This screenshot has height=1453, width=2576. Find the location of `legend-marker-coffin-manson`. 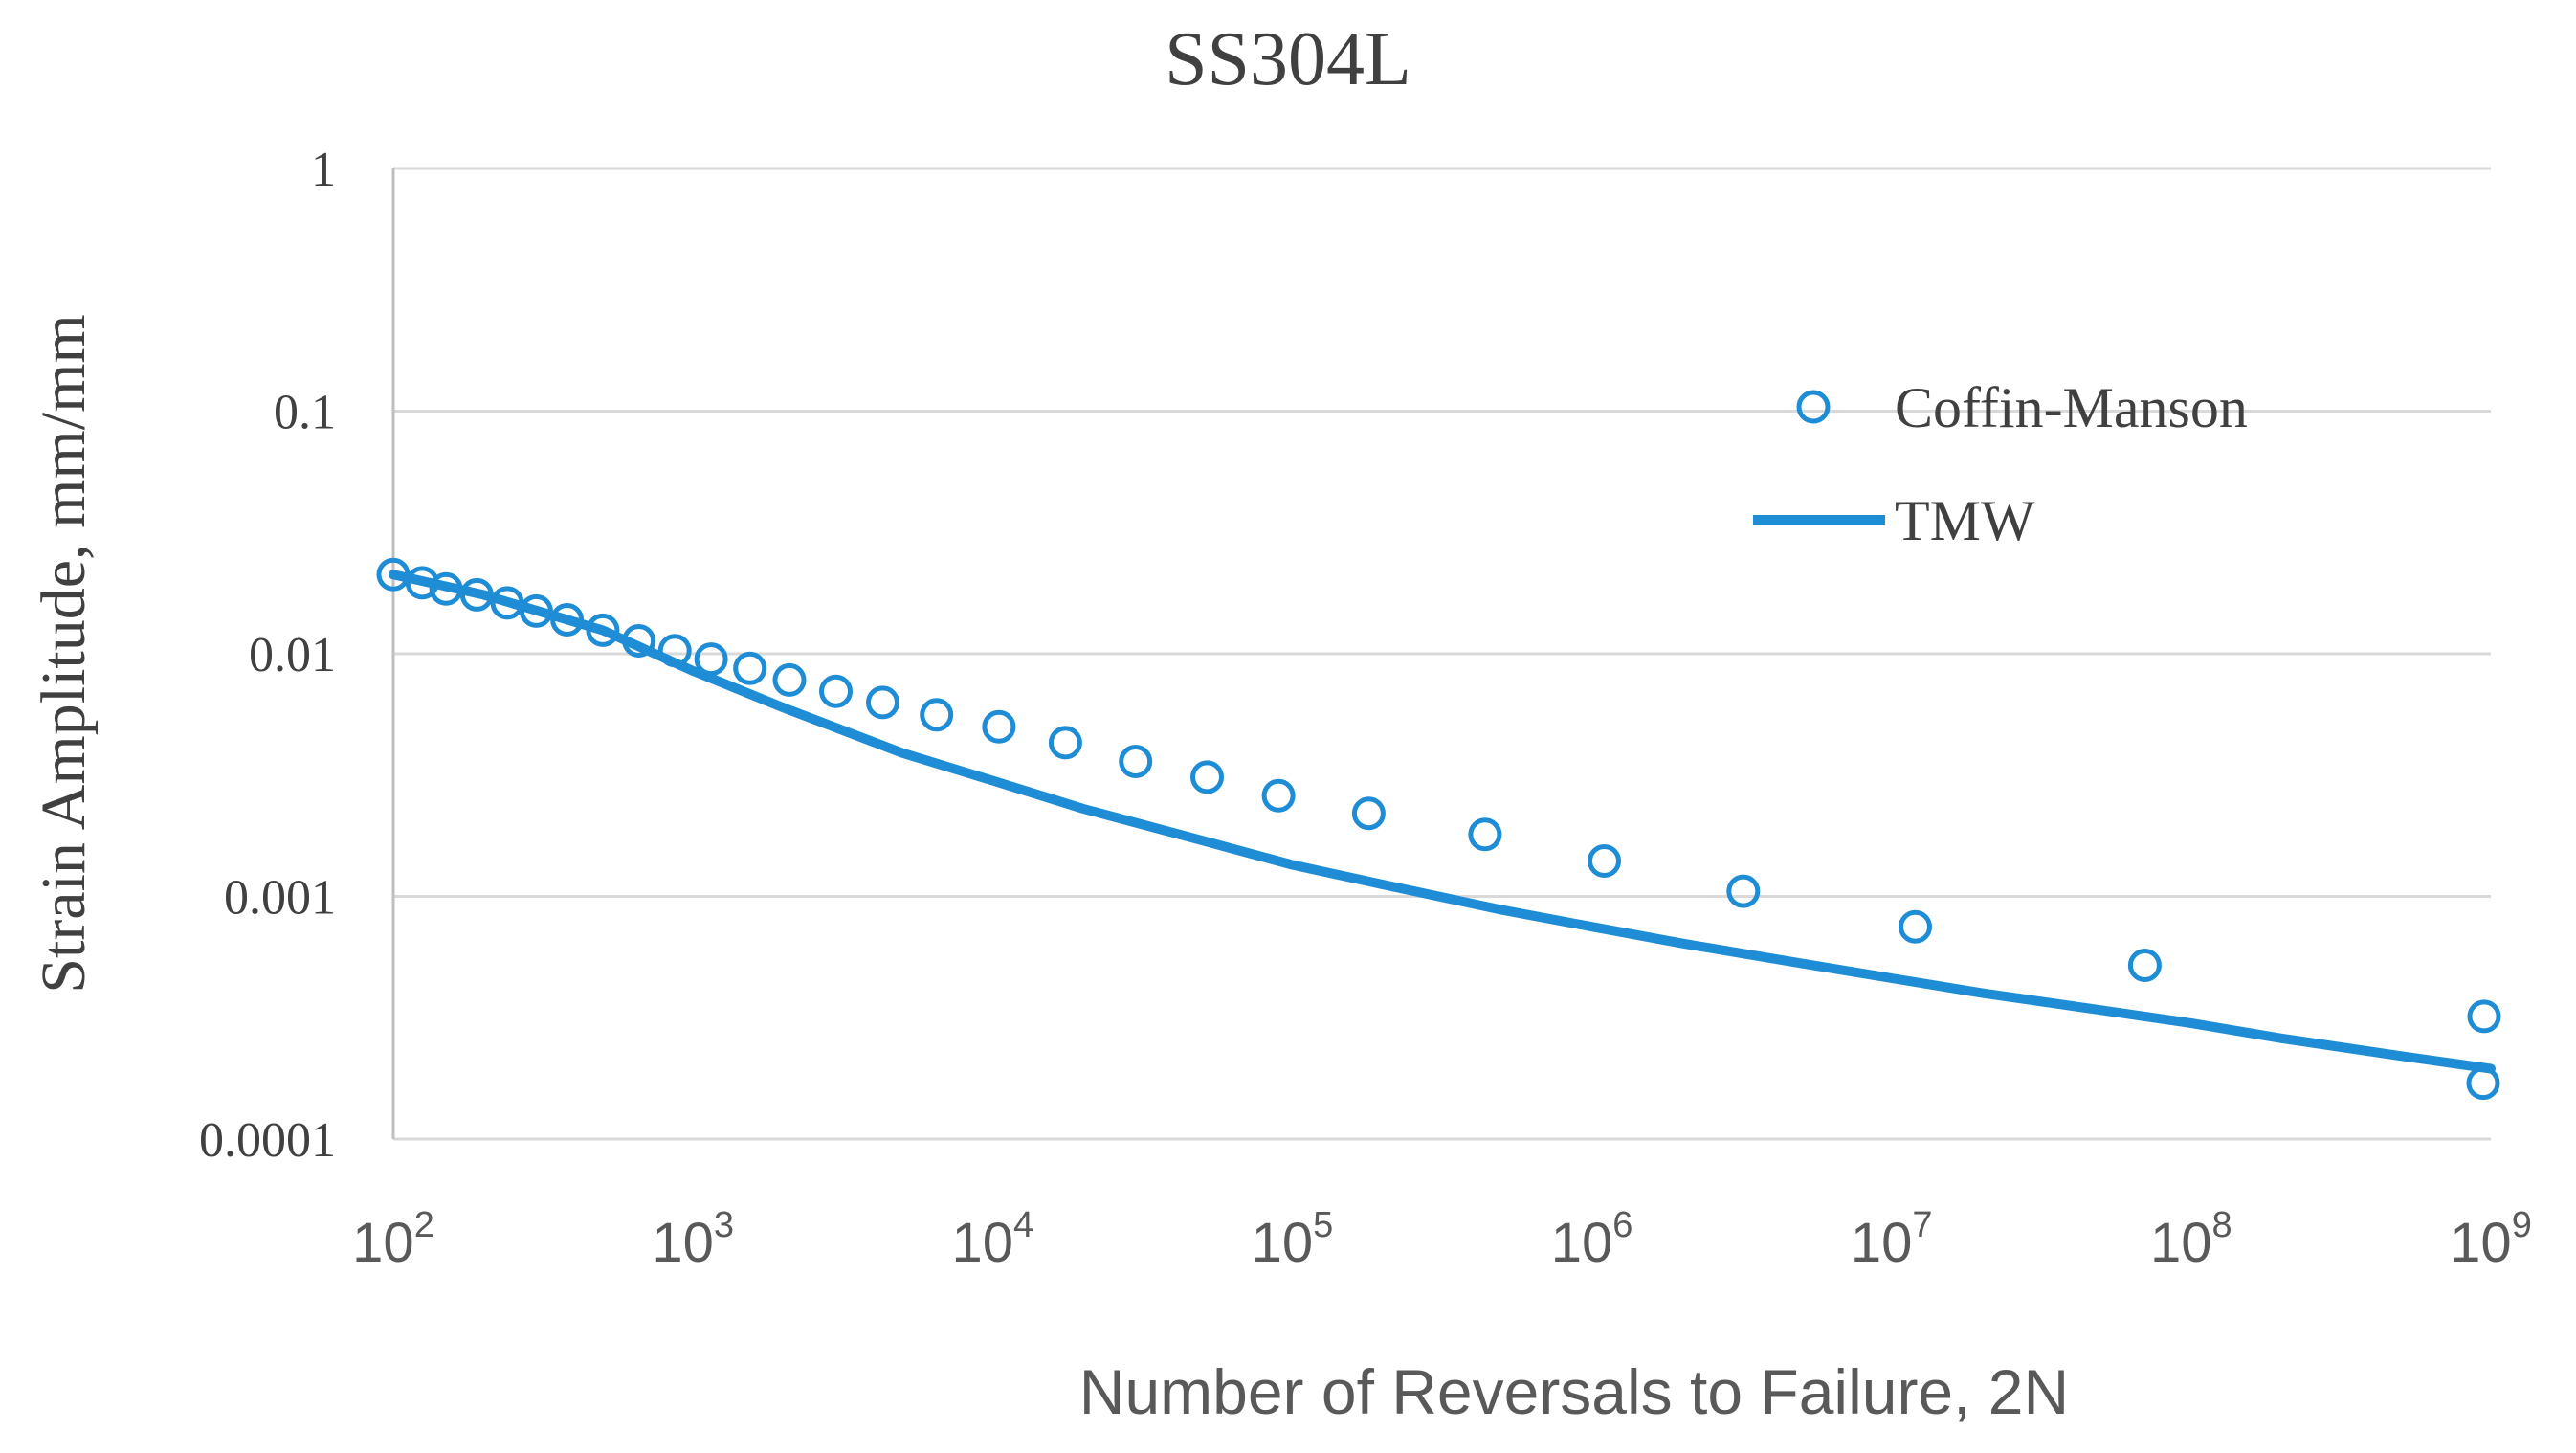

legend-marker-coffin-manson is located at coordinates (1813, 407).